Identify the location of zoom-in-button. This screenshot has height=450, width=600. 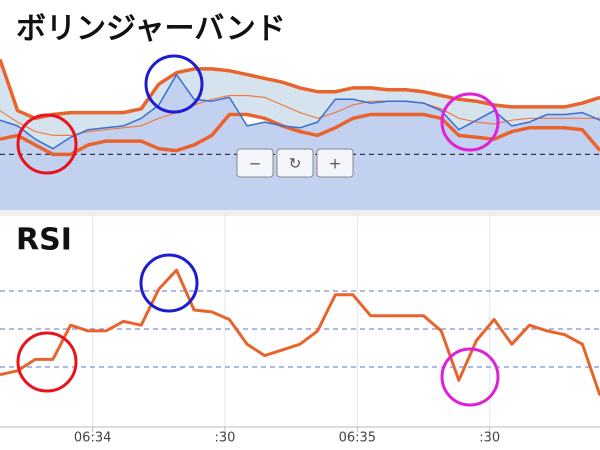
(335, 163).